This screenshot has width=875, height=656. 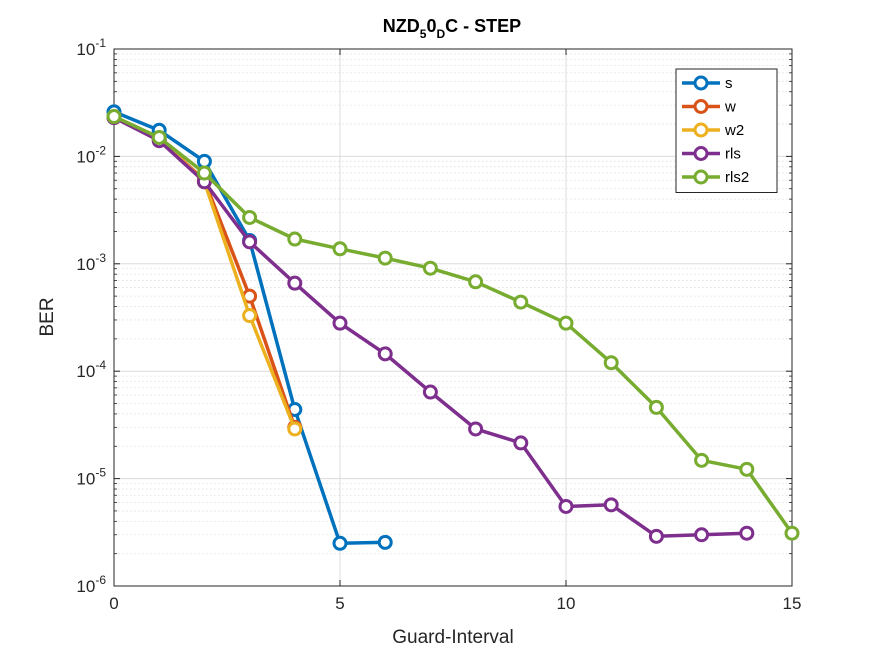 What do you see at coordinates (792, 603) in the screenshot?
I see `x-tick-label: 15` at bounding box center [792, 603].